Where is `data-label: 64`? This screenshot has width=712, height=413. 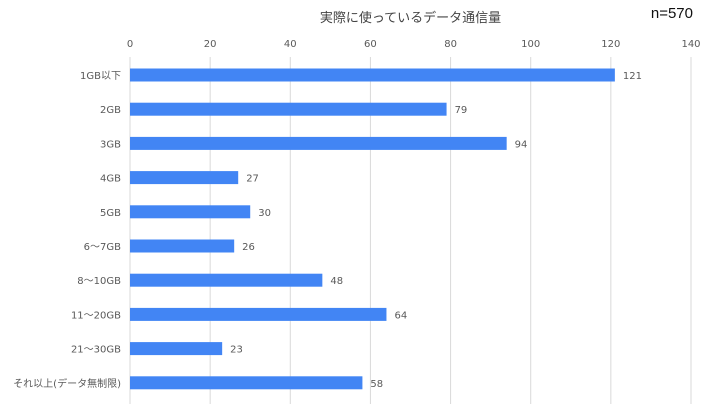 data-label: 64 is located at coordinates (400, 315).